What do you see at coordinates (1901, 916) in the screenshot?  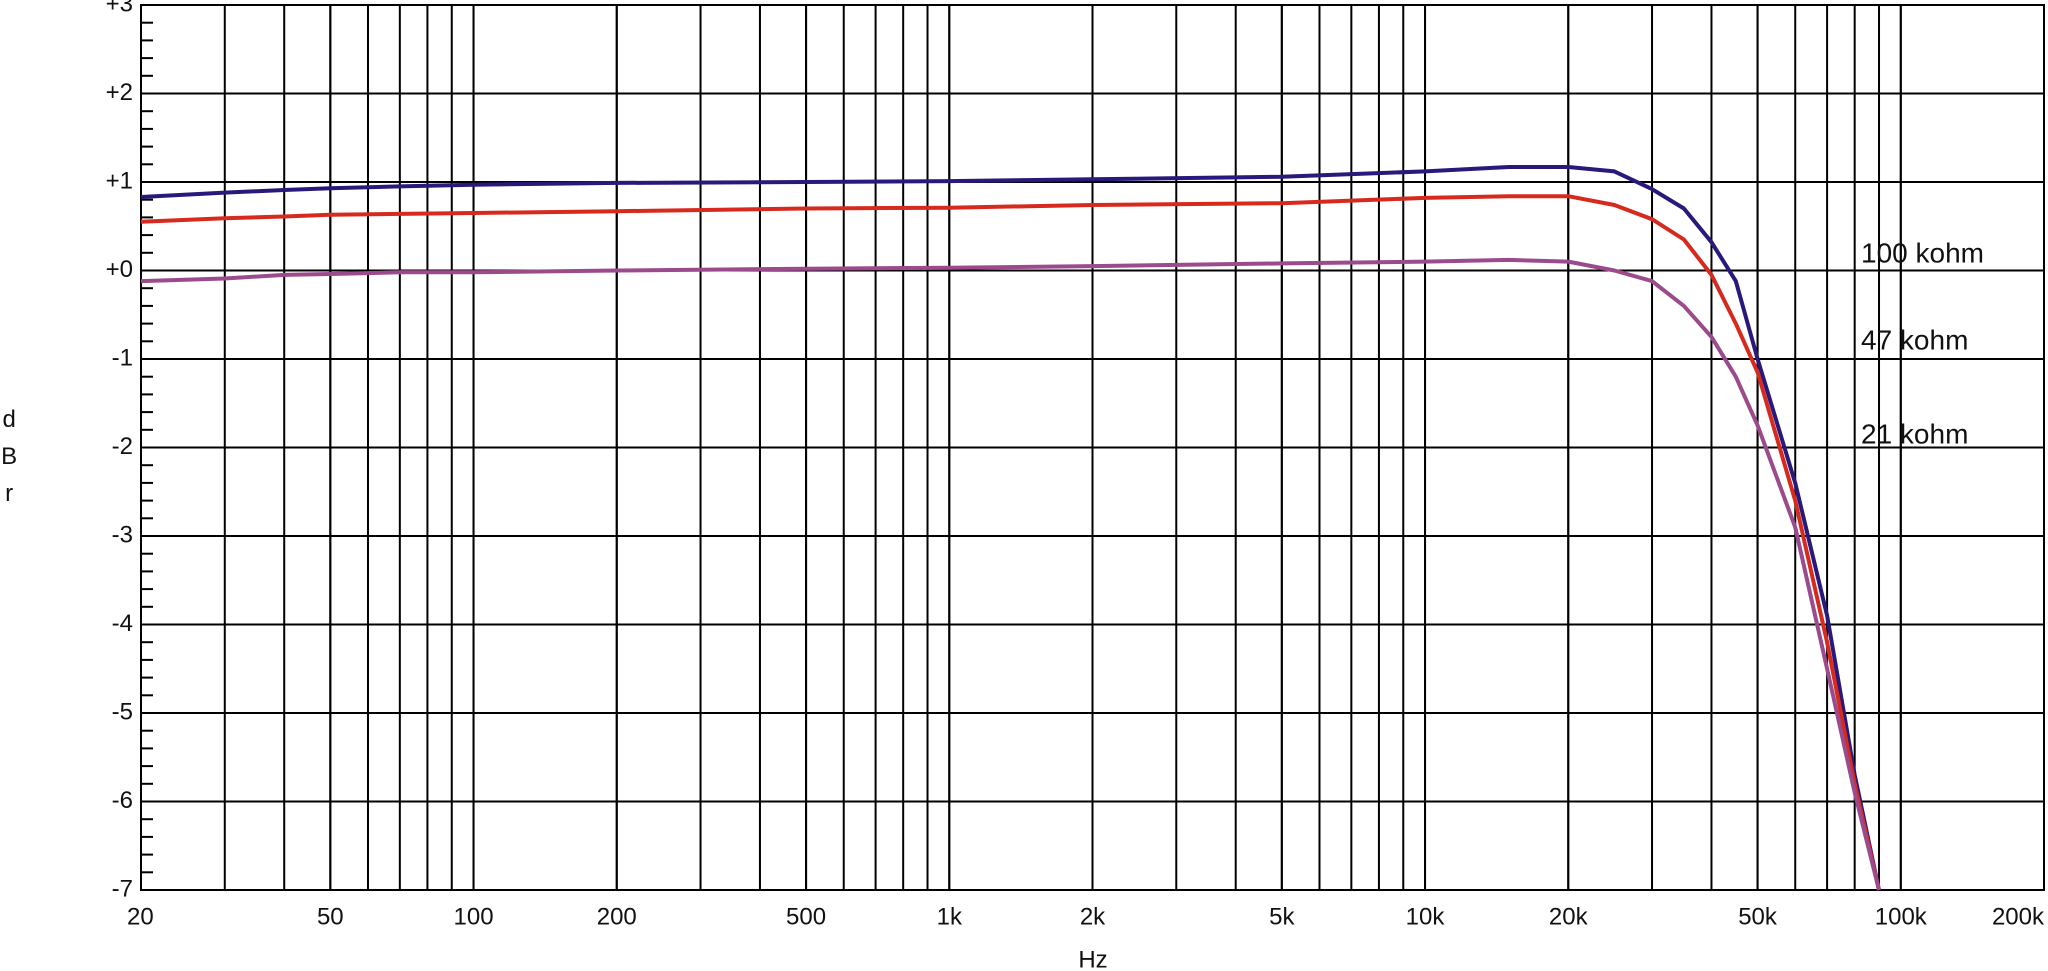 I see `x-tick-label: 100k` at bounding box center [1901, 916].